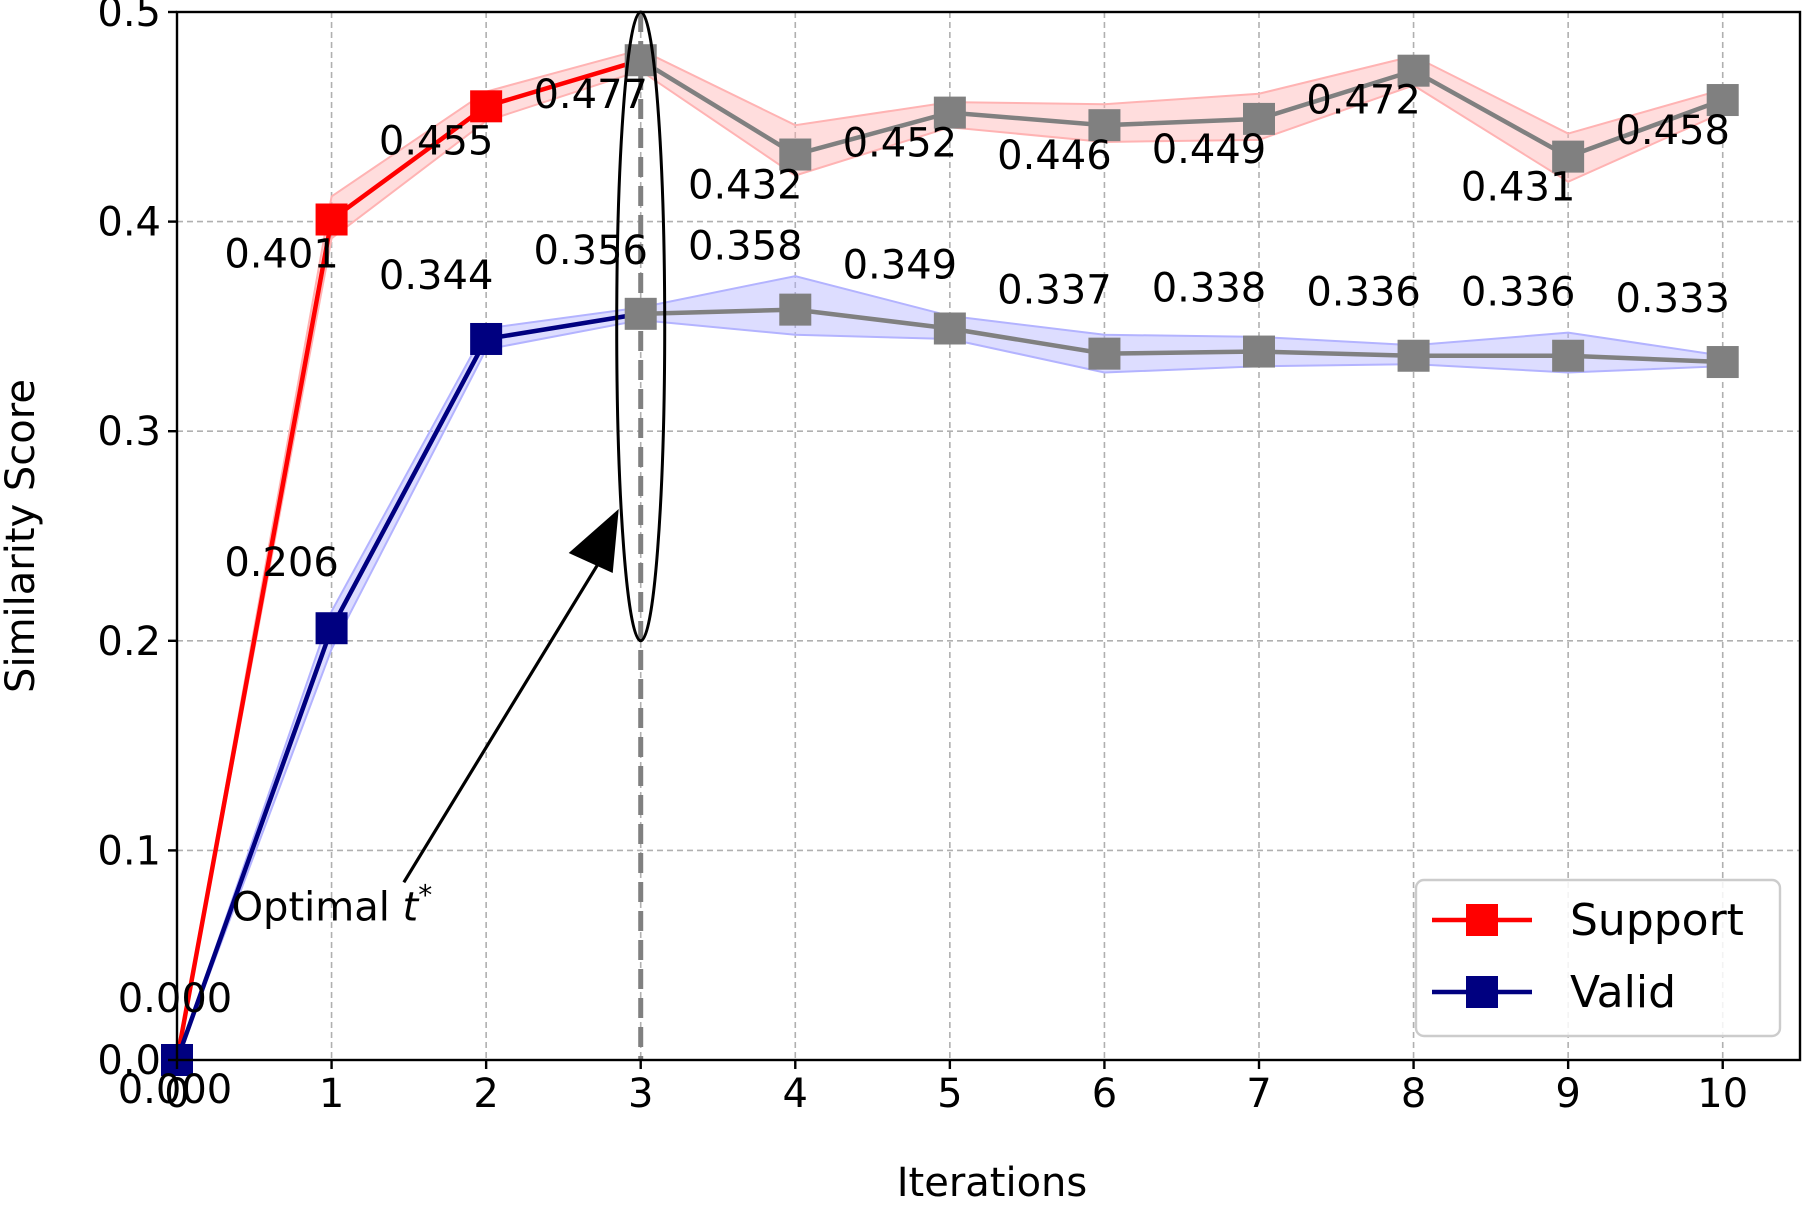  What do you see at coordinates (640, 1094) in the screenshot?
I see `x-tick-label: 3` at bounding box center [640, 1094].